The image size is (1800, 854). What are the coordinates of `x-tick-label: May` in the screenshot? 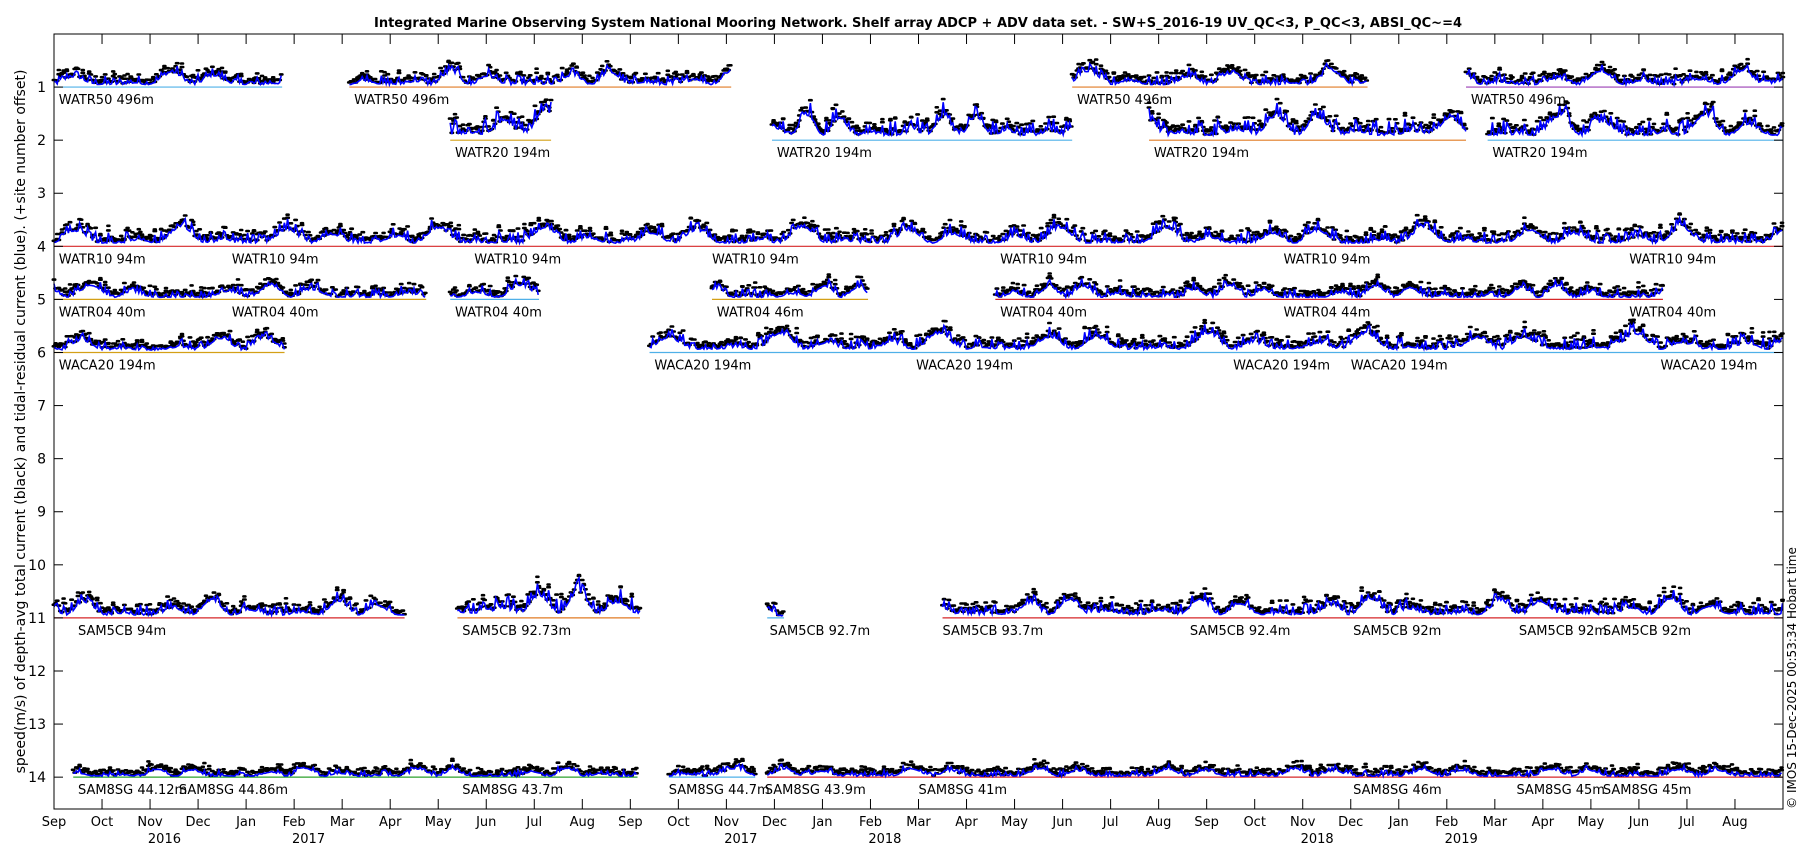 It's located at (1590, 822).